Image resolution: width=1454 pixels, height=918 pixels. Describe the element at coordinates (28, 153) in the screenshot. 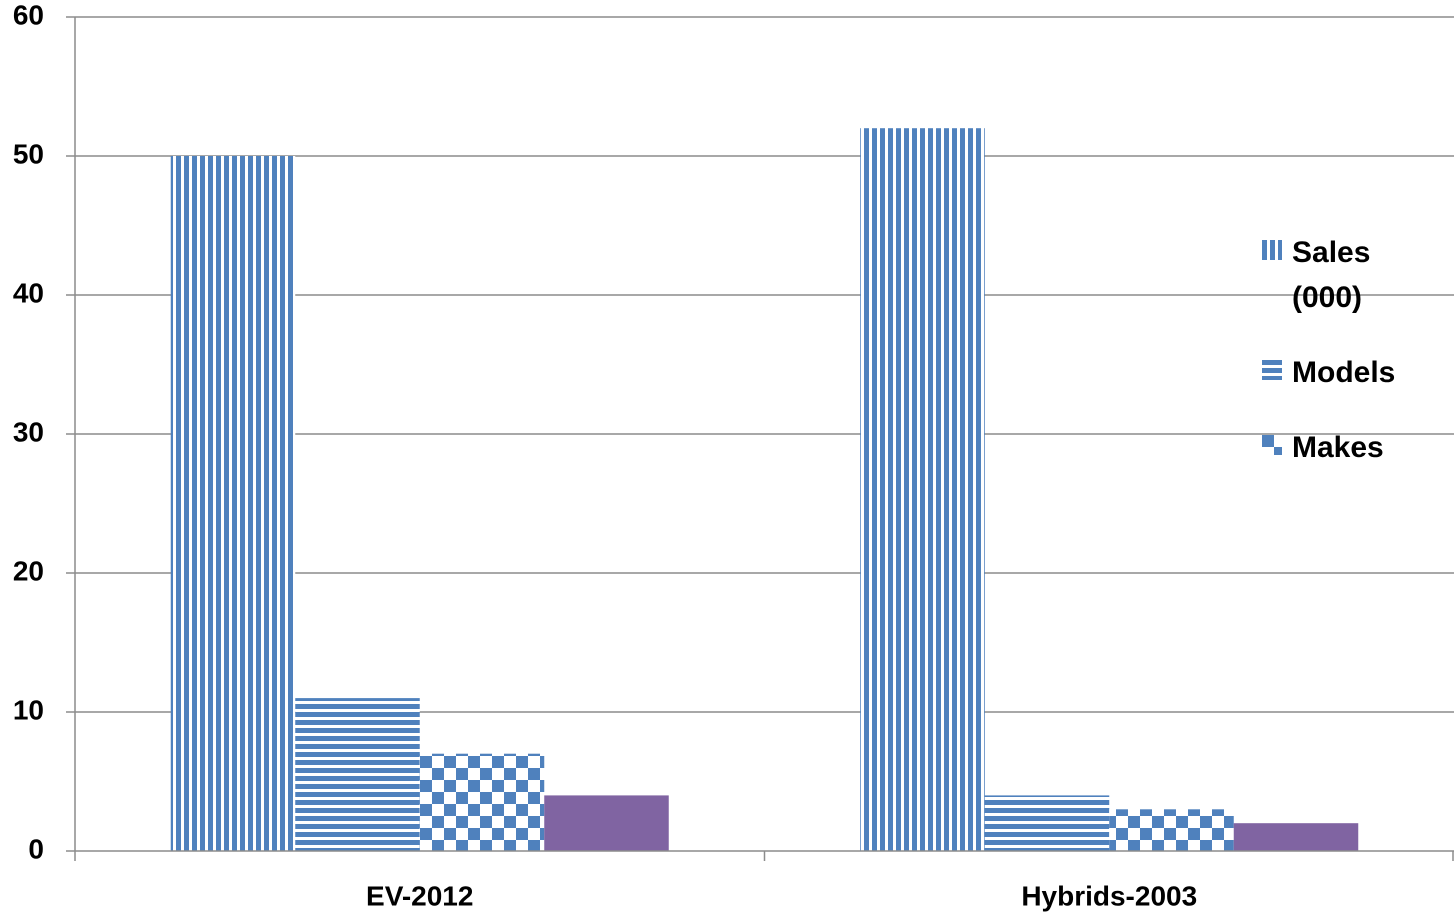

I see `y-tick-label: 50` at that location.